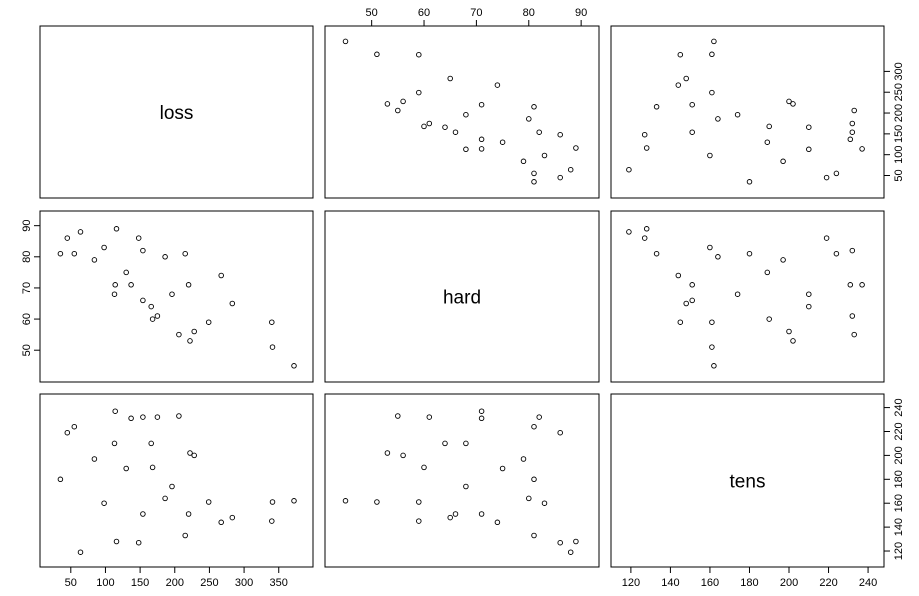 The width and height of the screenshot is (919, 596). What do you see at coordinates (899, 113) in the screenshot?
I see `right-loss-tick-label: 200` at bounding box center [899, 113].